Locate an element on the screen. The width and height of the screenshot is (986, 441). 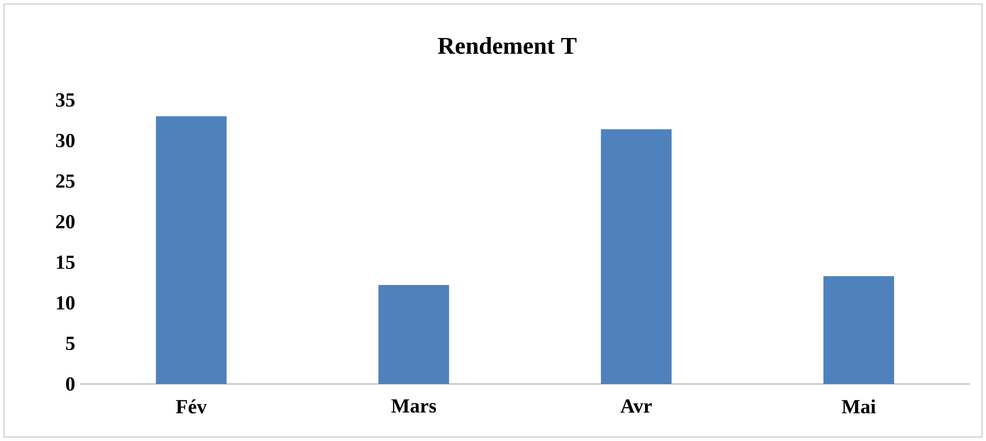
y-tick-label: 0 is located at coordinates (70, 384).